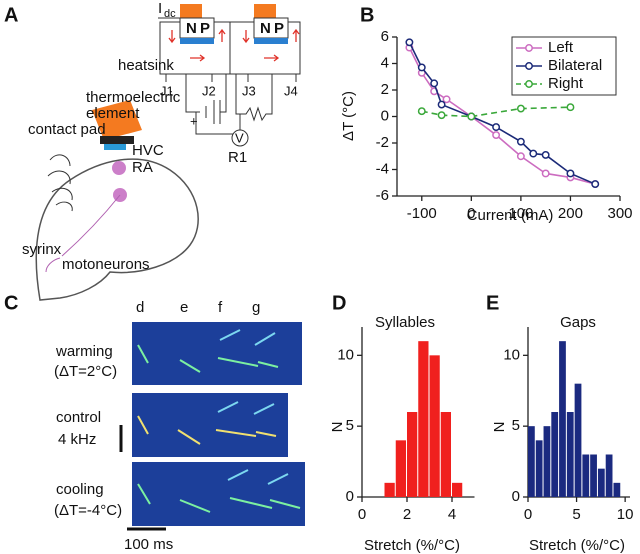 This screenshot has height=554, width=640. Describe the element at coordinates (452, 514) in the screenshot. I see `x-tick-label: 4` at that location.